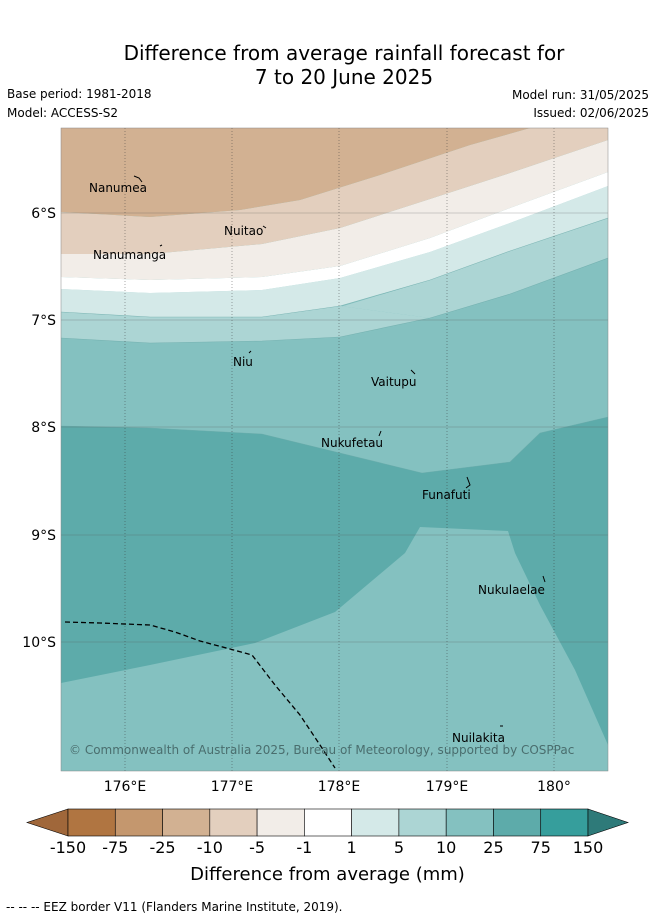  Describe the element at coordinates (47, 822) in the screenshot. I see `colorbar-extend-low` at that location.